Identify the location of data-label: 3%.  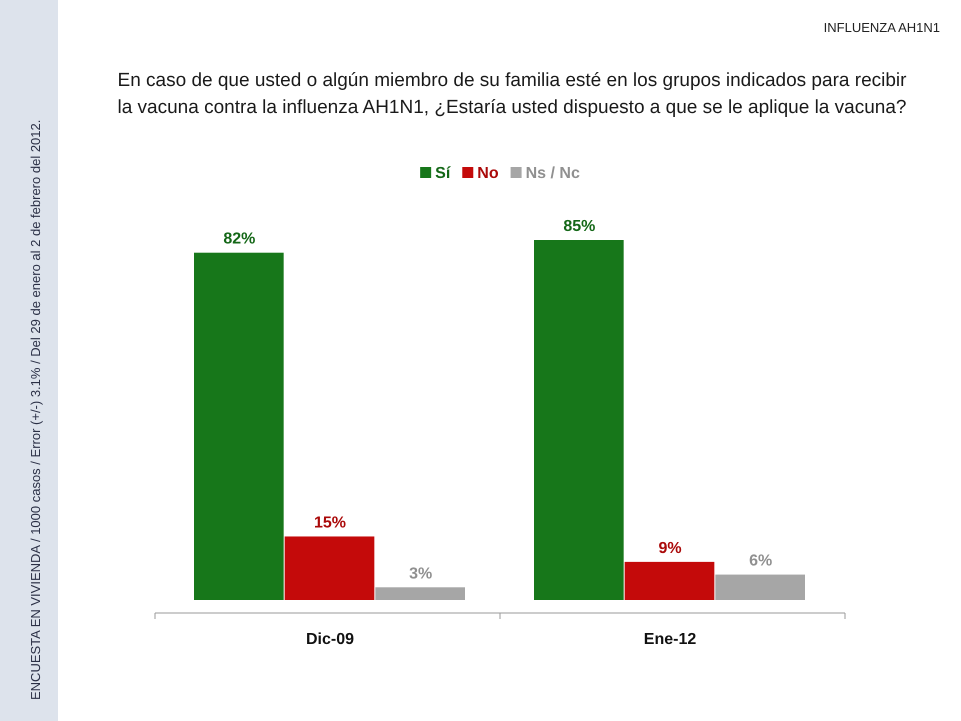
(420, 573).